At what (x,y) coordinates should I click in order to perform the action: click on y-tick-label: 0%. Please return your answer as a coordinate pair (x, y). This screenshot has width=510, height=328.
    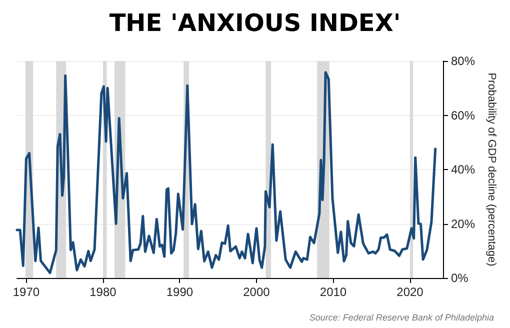
    Looking at the image, I should click on (460, 278).